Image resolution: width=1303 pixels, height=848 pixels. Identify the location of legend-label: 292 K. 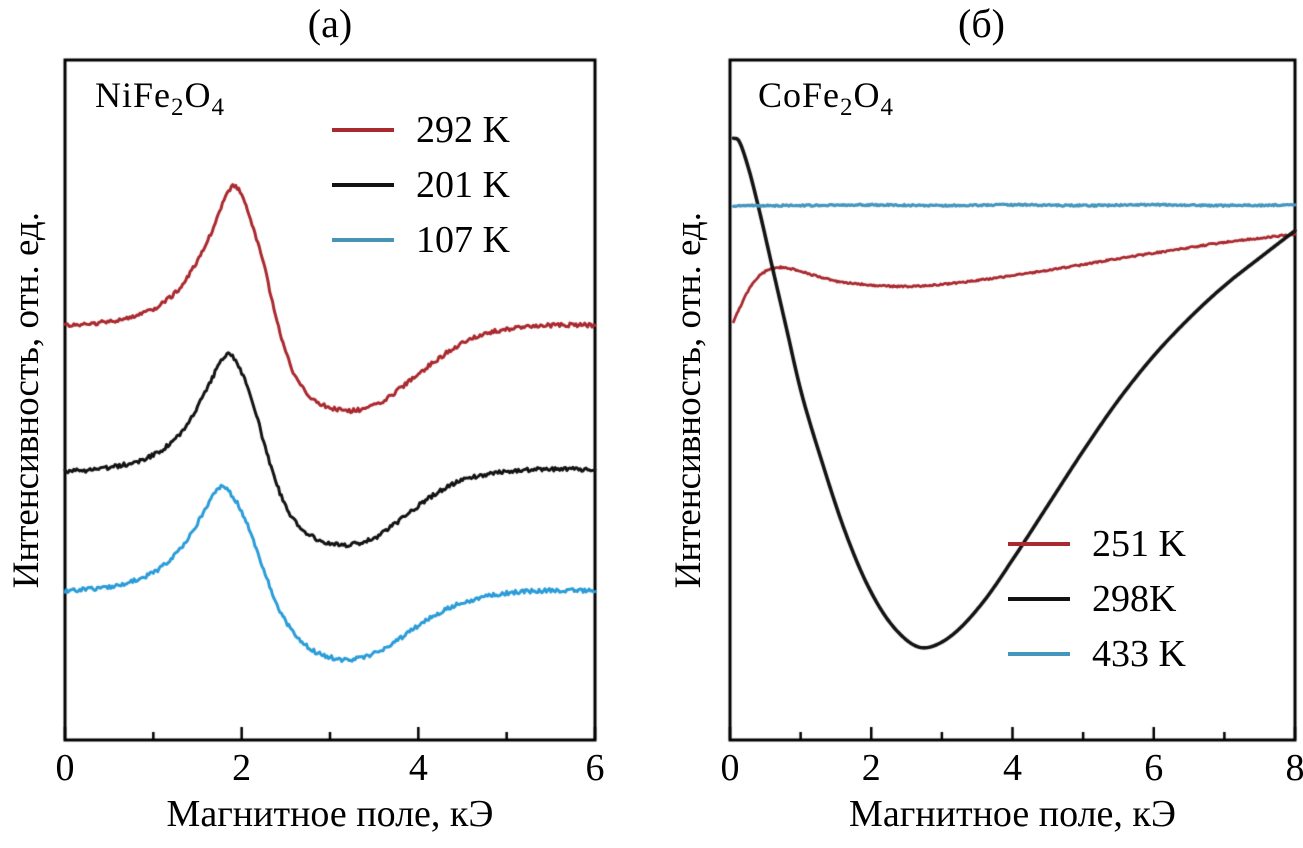
(463, 129).